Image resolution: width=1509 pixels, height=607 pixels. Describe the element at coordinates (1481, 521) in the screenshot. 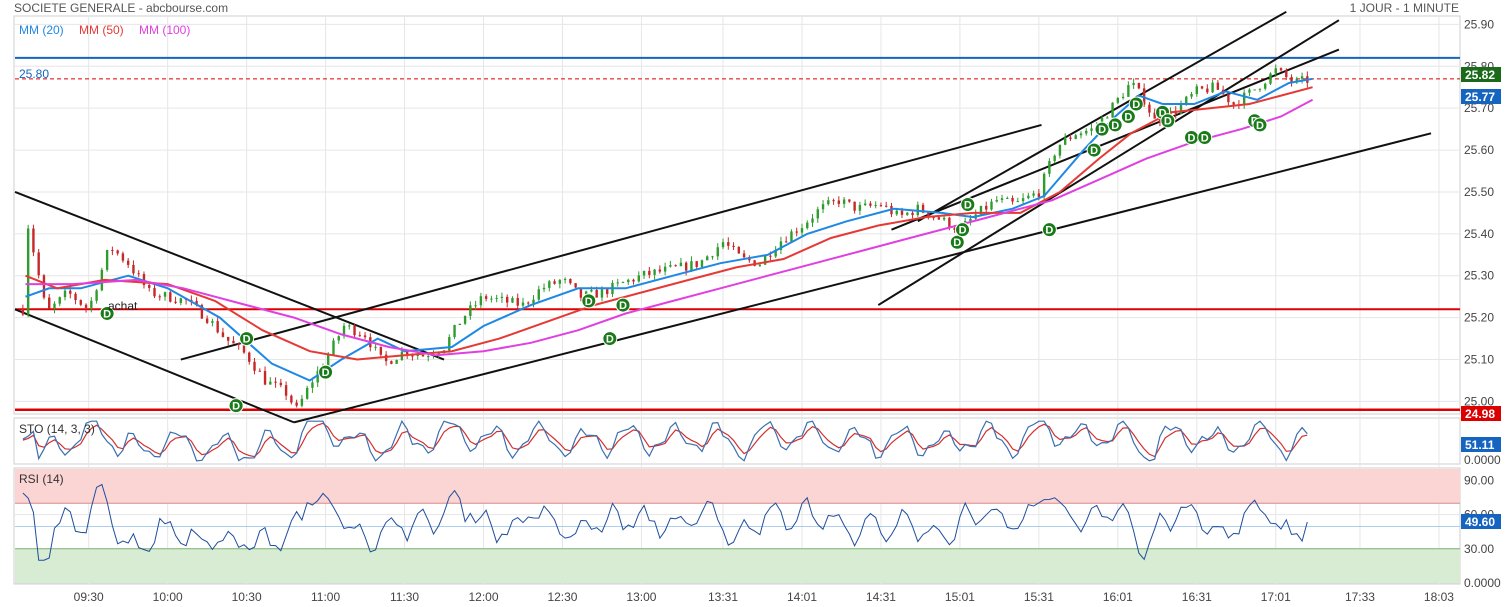

I see `rsi-tag-bg` at that location.